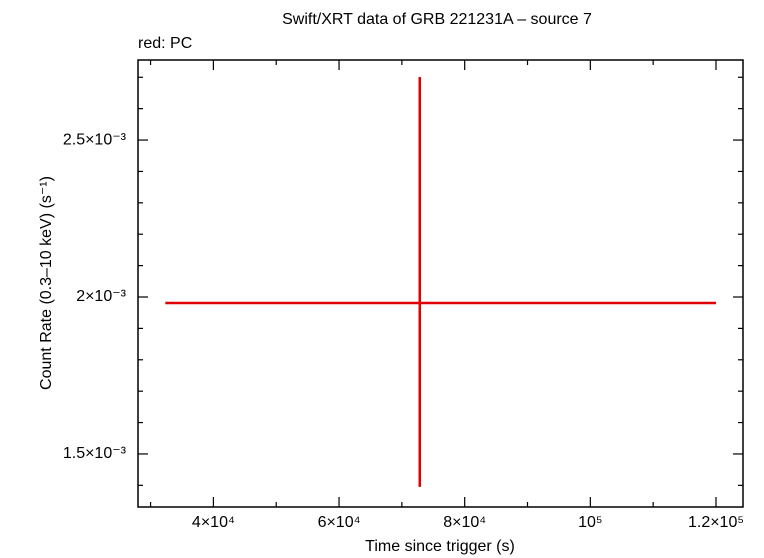 The width and height of the screenshot is (764, 558). What do you see at coordinates (437, 19) in the screenshot?
I see `chart-title: Swift/XRT data of GRB 221231A – source 7` at bounding box center [437, 19].